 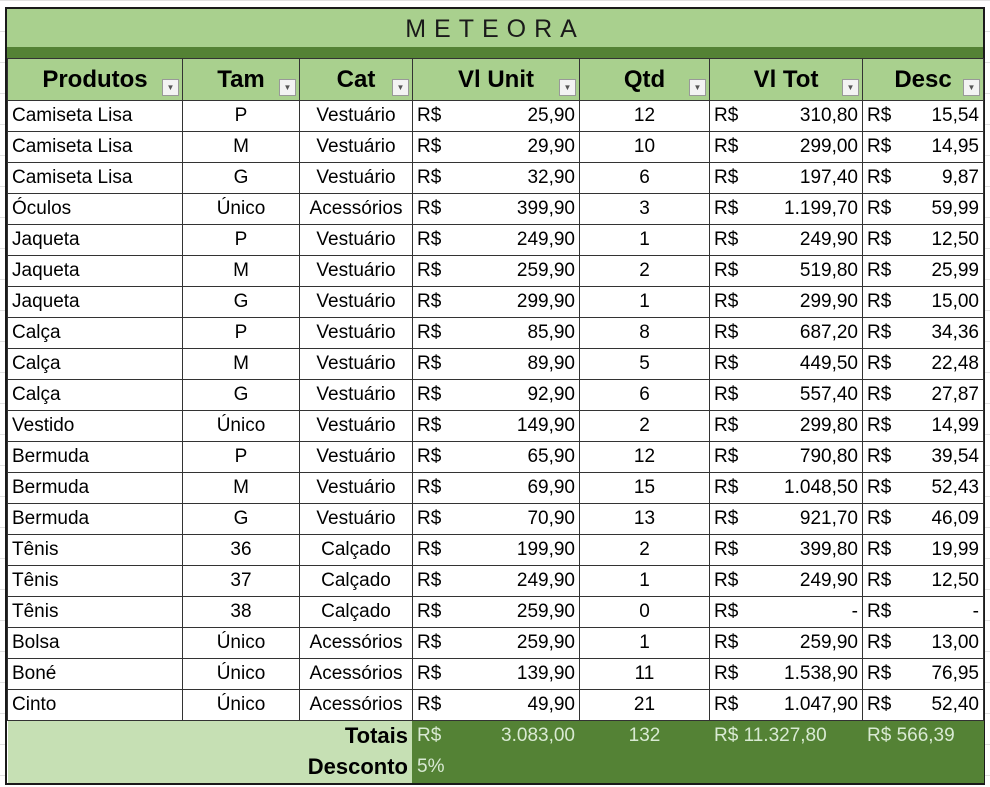 What do you see at coordinates (786, 209) in the screenshot?
I see `cell-vl-tot: R$ 1.199,70` at bounding box center [786, 209].